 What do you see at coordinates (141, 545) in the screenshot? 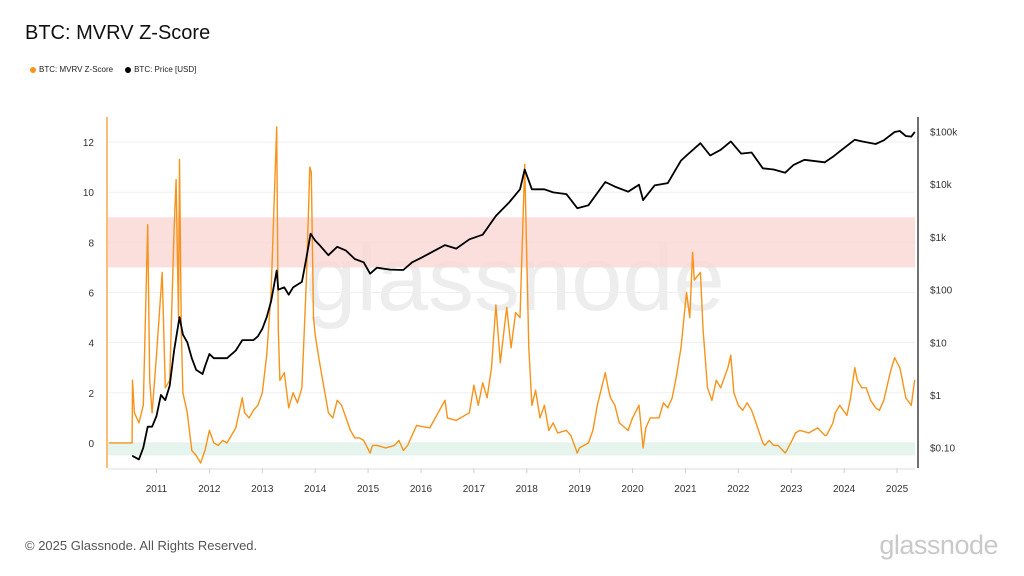
I see `copyright-footer: © 2025 Glassnode. All Rights Reserved.` at bounding box center [141, 545].